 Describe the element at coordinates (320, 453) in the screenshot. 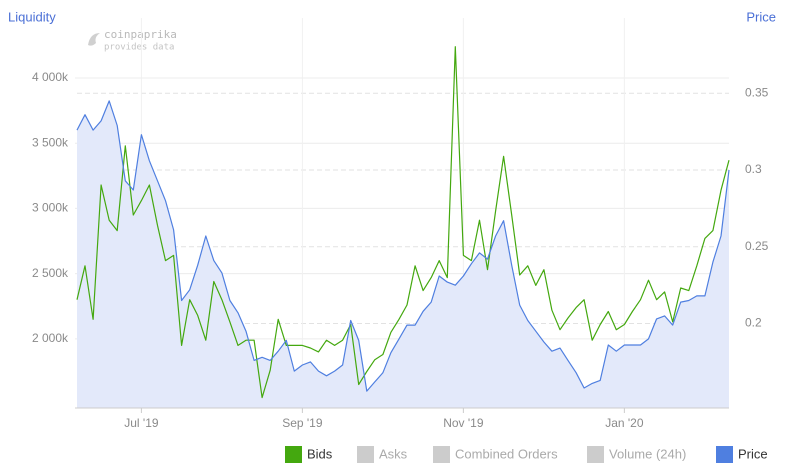

I see `legend-label: Bids` at that location.